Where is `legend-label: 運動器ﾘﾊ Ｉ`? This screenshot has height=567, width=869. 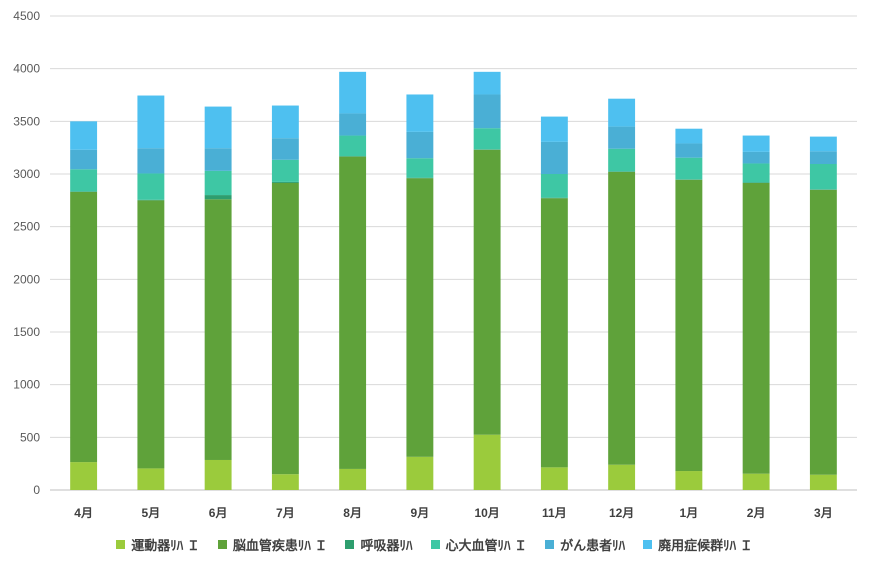 legend-label: 運動器ﾘﾊ Ｉ is located at coordinates (165, 545).